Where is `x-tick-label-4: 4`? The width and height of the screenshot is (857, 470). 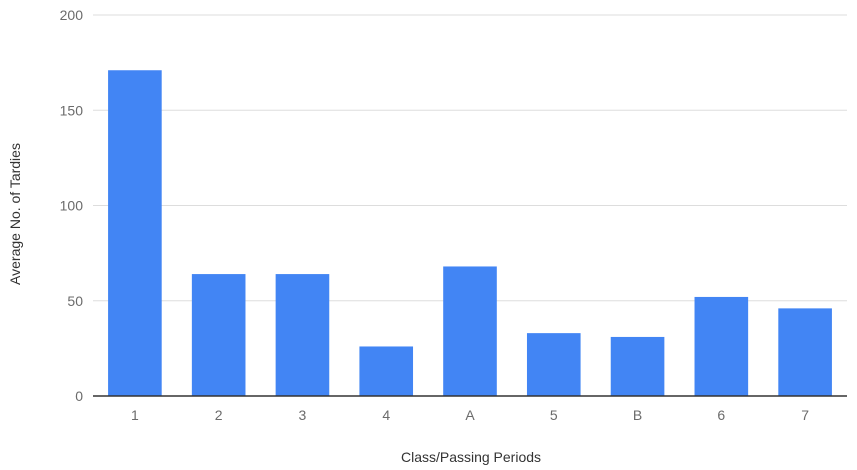
x-tick-label-4: 4 is located at coordinates (386, 415).